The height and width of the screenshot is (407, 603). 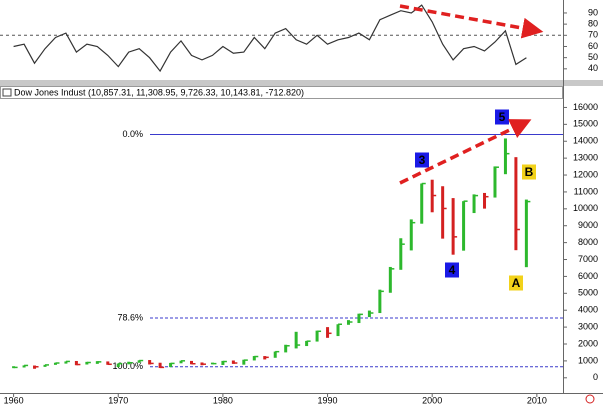 What do you see at coordinates (593, 57) in the screenshot?
I see `y-tick-label: 50` at bounding box center [593, 57].